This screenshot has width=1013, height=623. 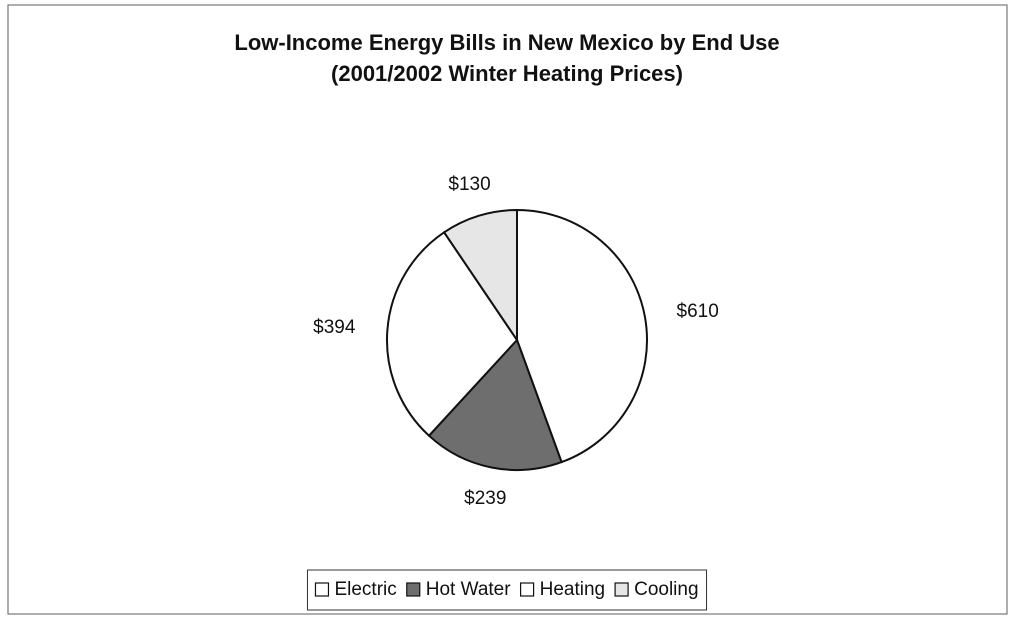 What do you see at coordinates (698, 311) in the screenshot?
I see `data-label: $610` at bounding box center [698, 311].